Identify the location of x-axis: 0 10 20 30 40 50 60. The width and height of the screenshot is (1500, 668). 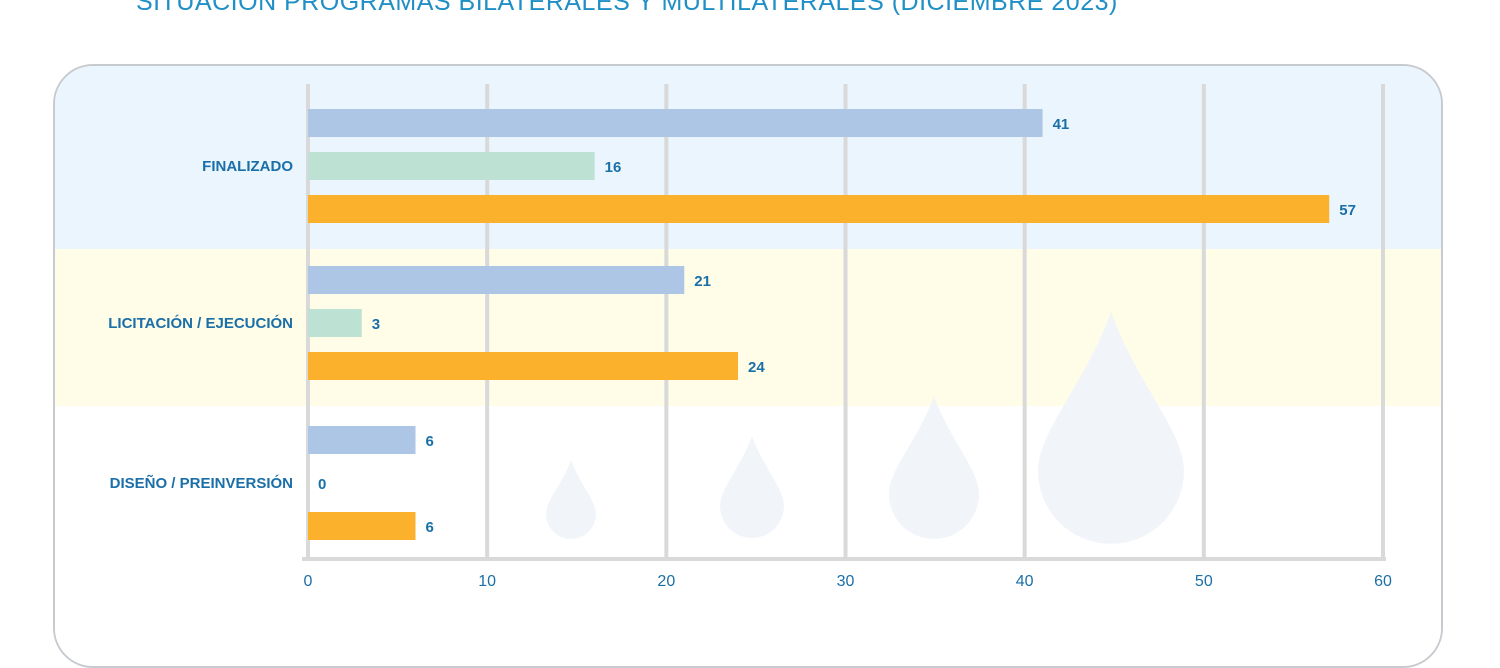
(847, 573).